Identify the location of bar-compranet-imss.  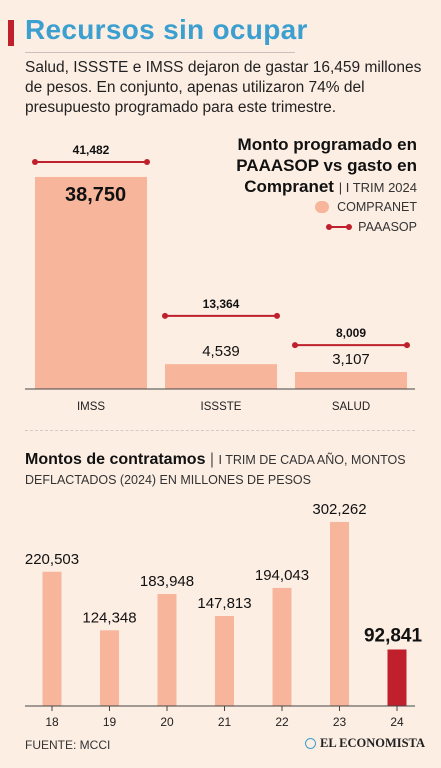
(91, 282).